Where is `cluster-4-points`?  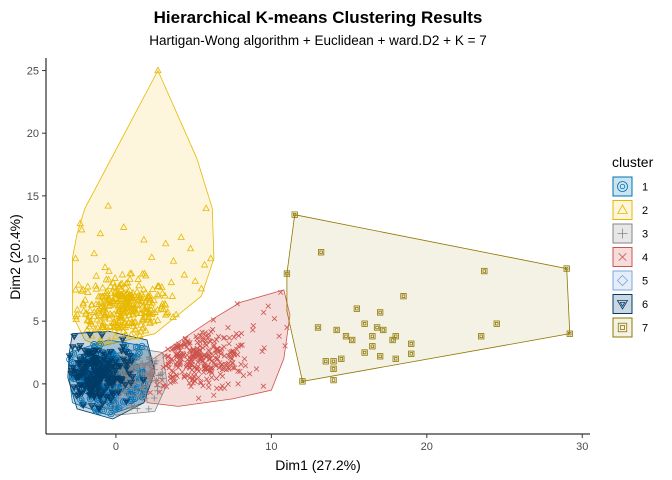 cluster-4-points is located at coordinates (218, 345).